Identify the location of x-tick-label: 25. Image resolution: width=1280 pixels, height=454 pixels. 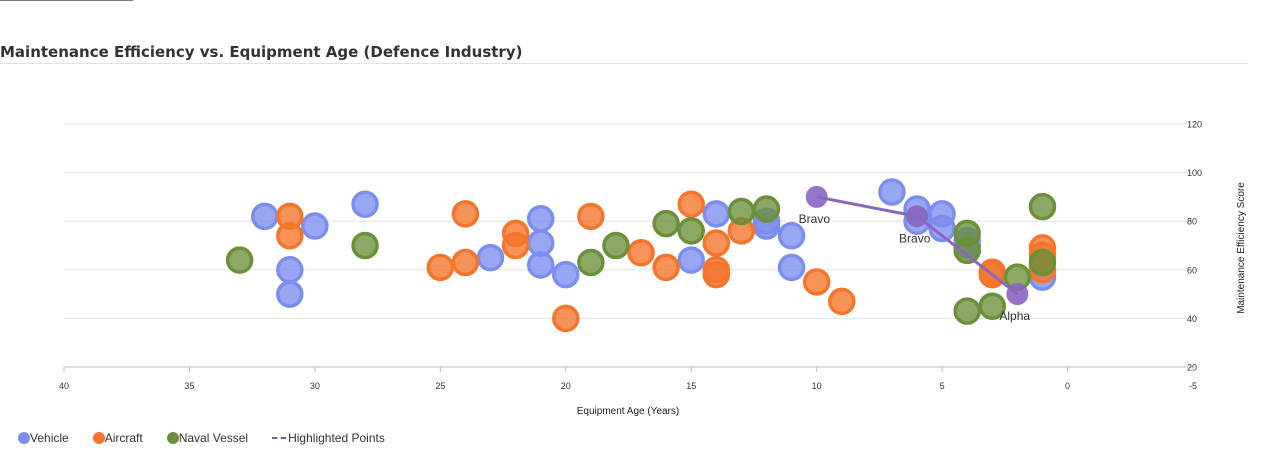
(440, 386).